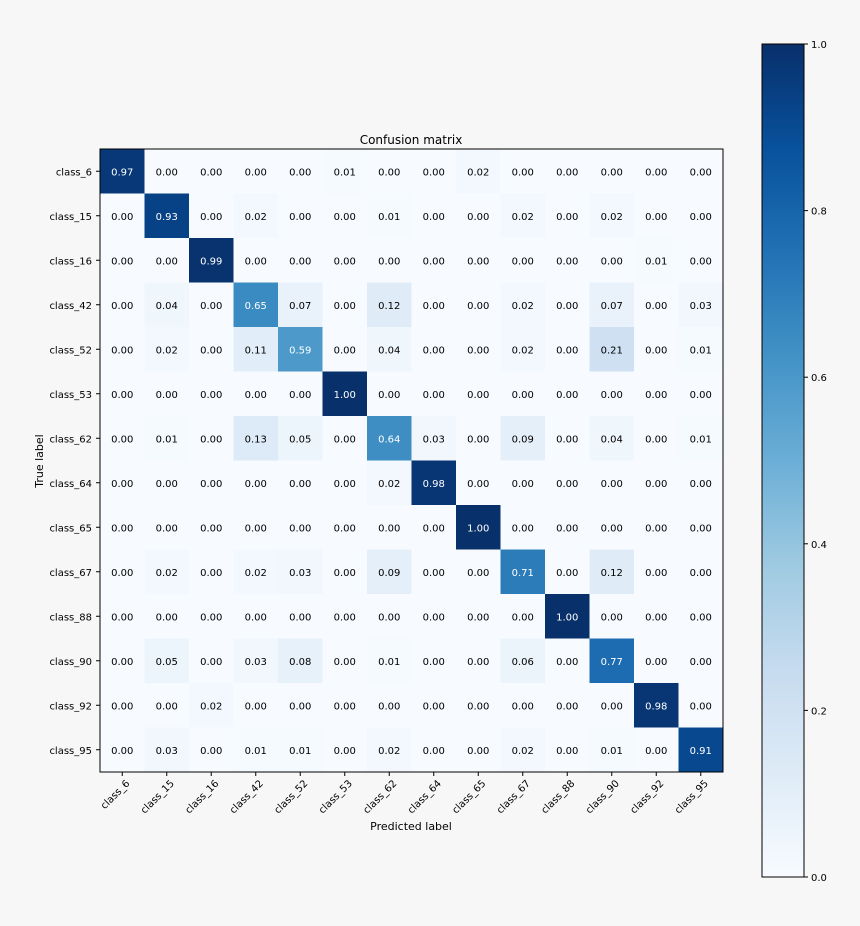 The height and width of the screenshot is (926, 860). What do you see at coordinates (158, 797) in the screenshot?
I see `x-tick-label: class_15` at bounding box center [158, 797].